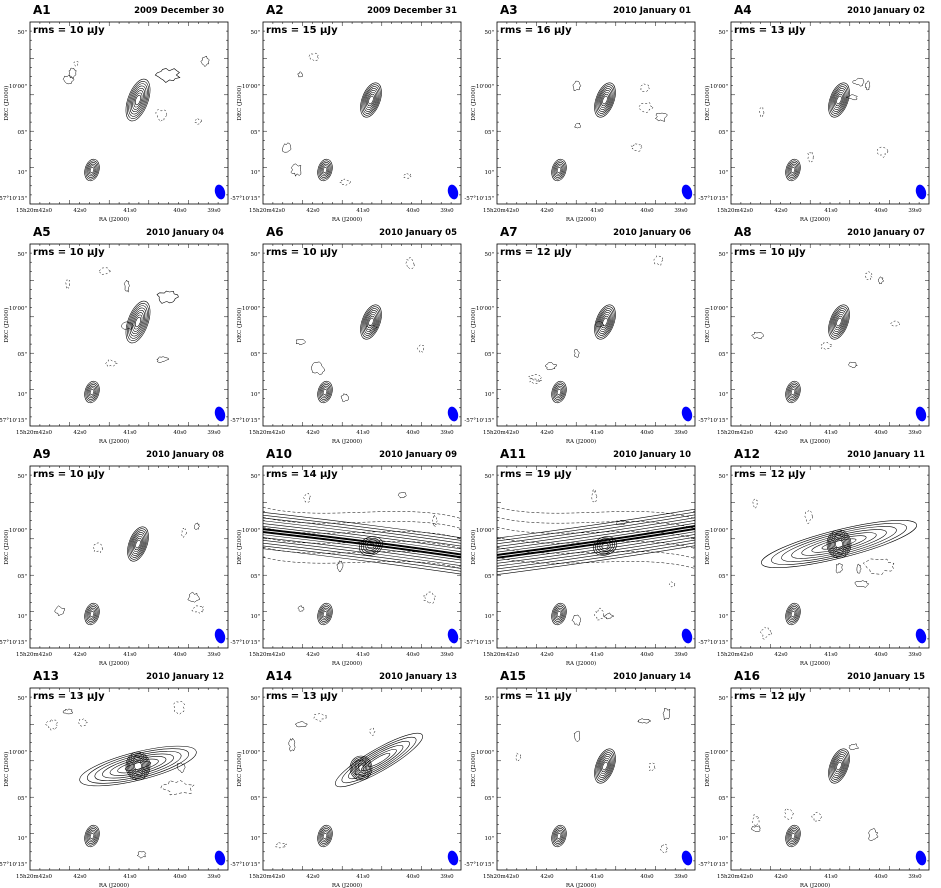  I want to click on rms-label: rms = 12 μJy, so click(770, 474).